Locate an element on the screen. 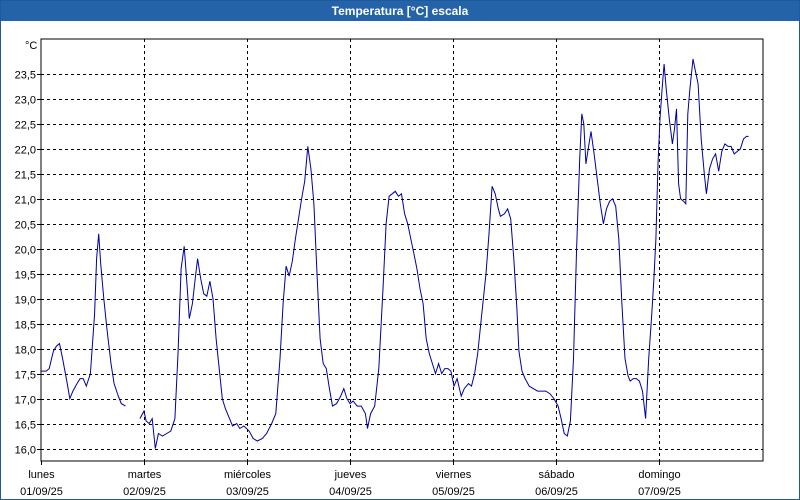  x-tick-day-label: jueves is located at coordinates (350, 475).